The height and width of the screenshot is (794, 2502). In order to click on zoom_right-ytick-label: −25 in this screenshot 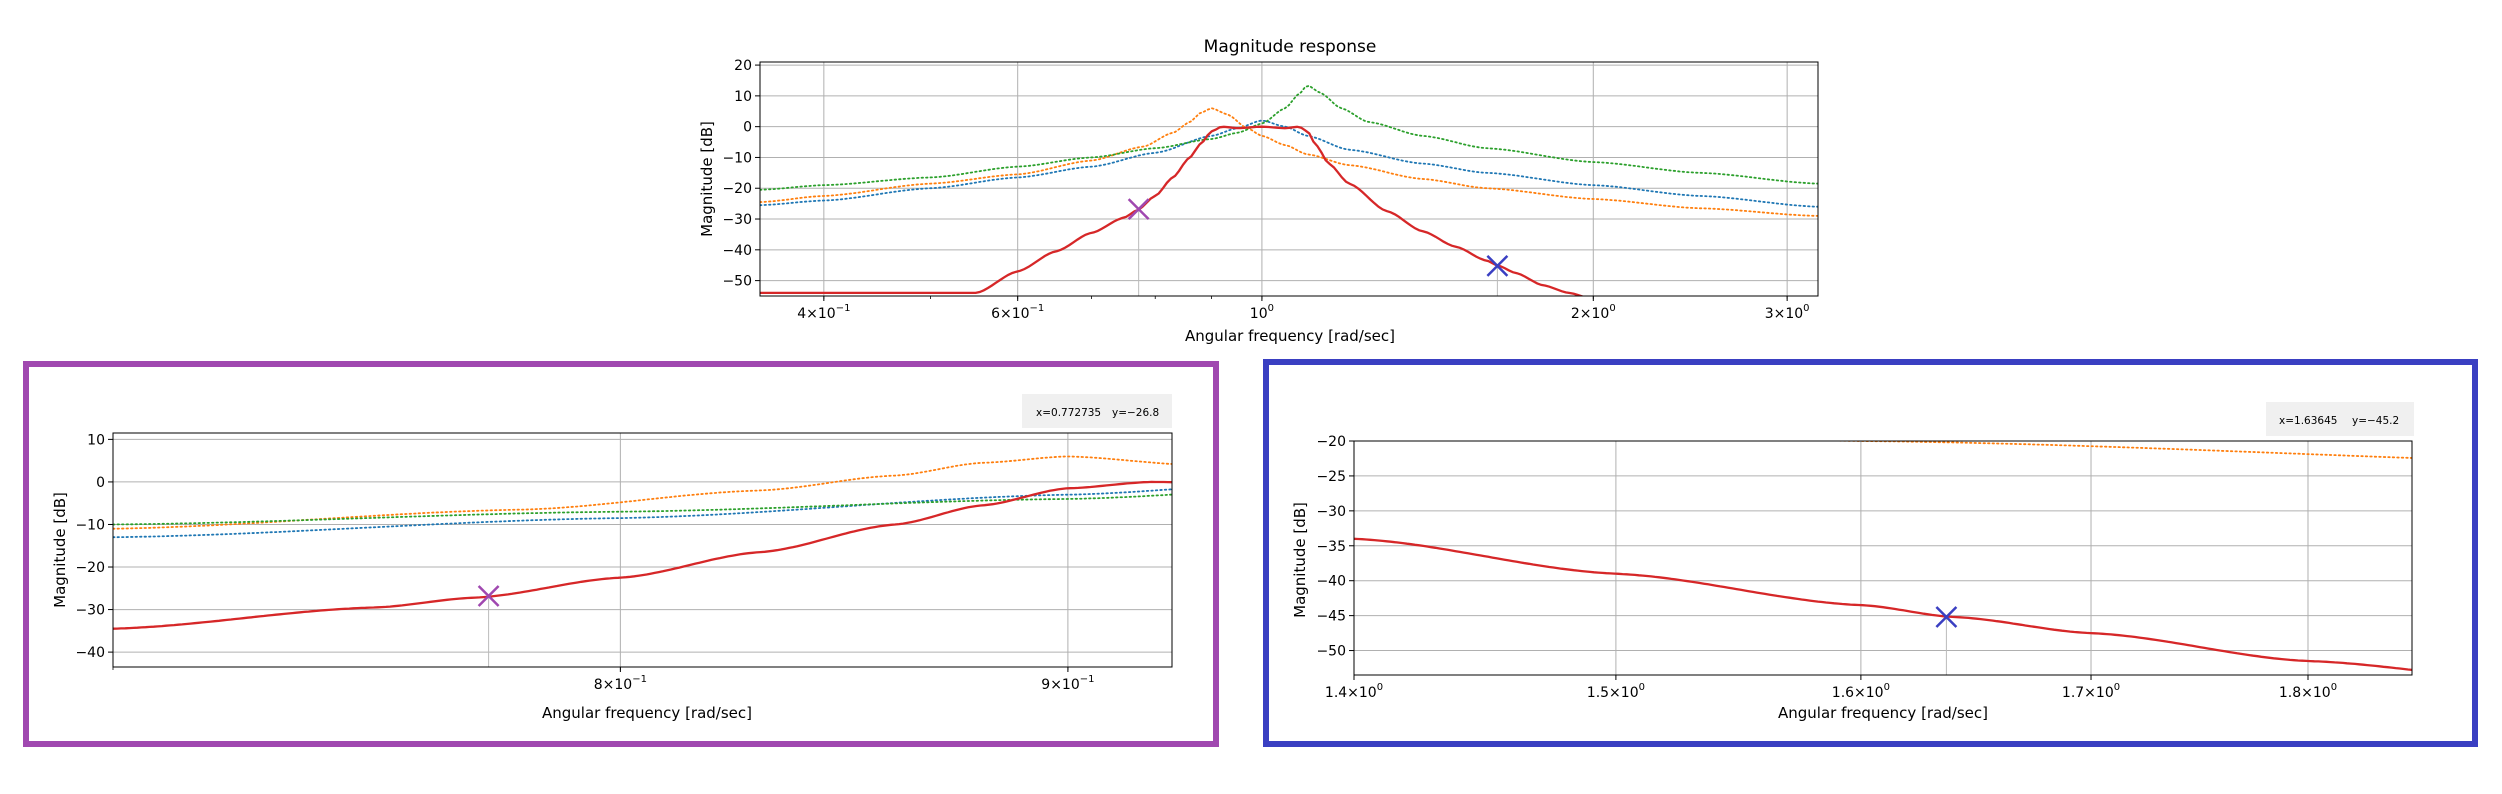, I will do `click(1331, 477)`.